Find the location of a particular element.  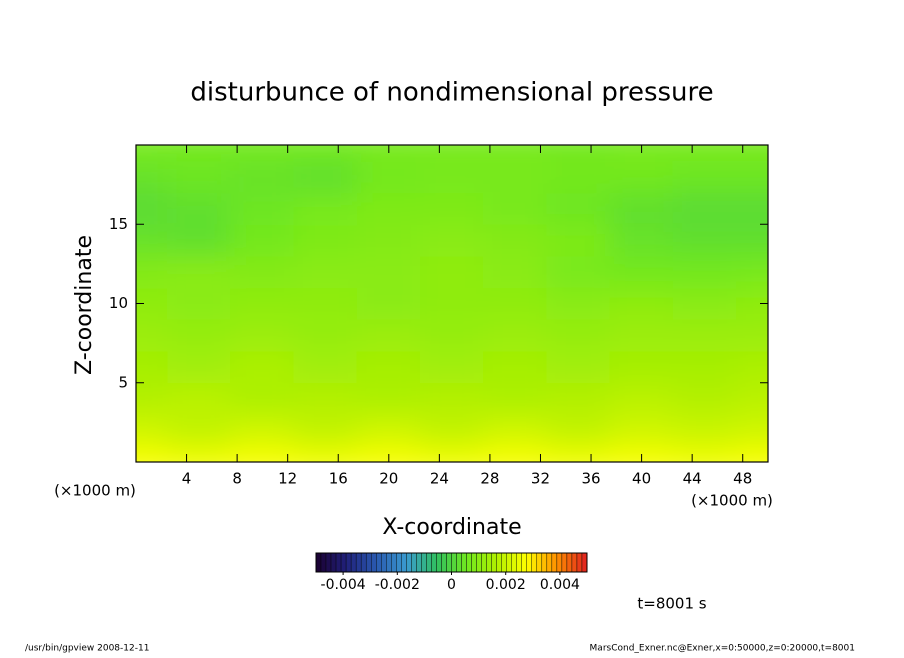

colorbar-tick-label: 0.004 is located at coordinates (560, 585).